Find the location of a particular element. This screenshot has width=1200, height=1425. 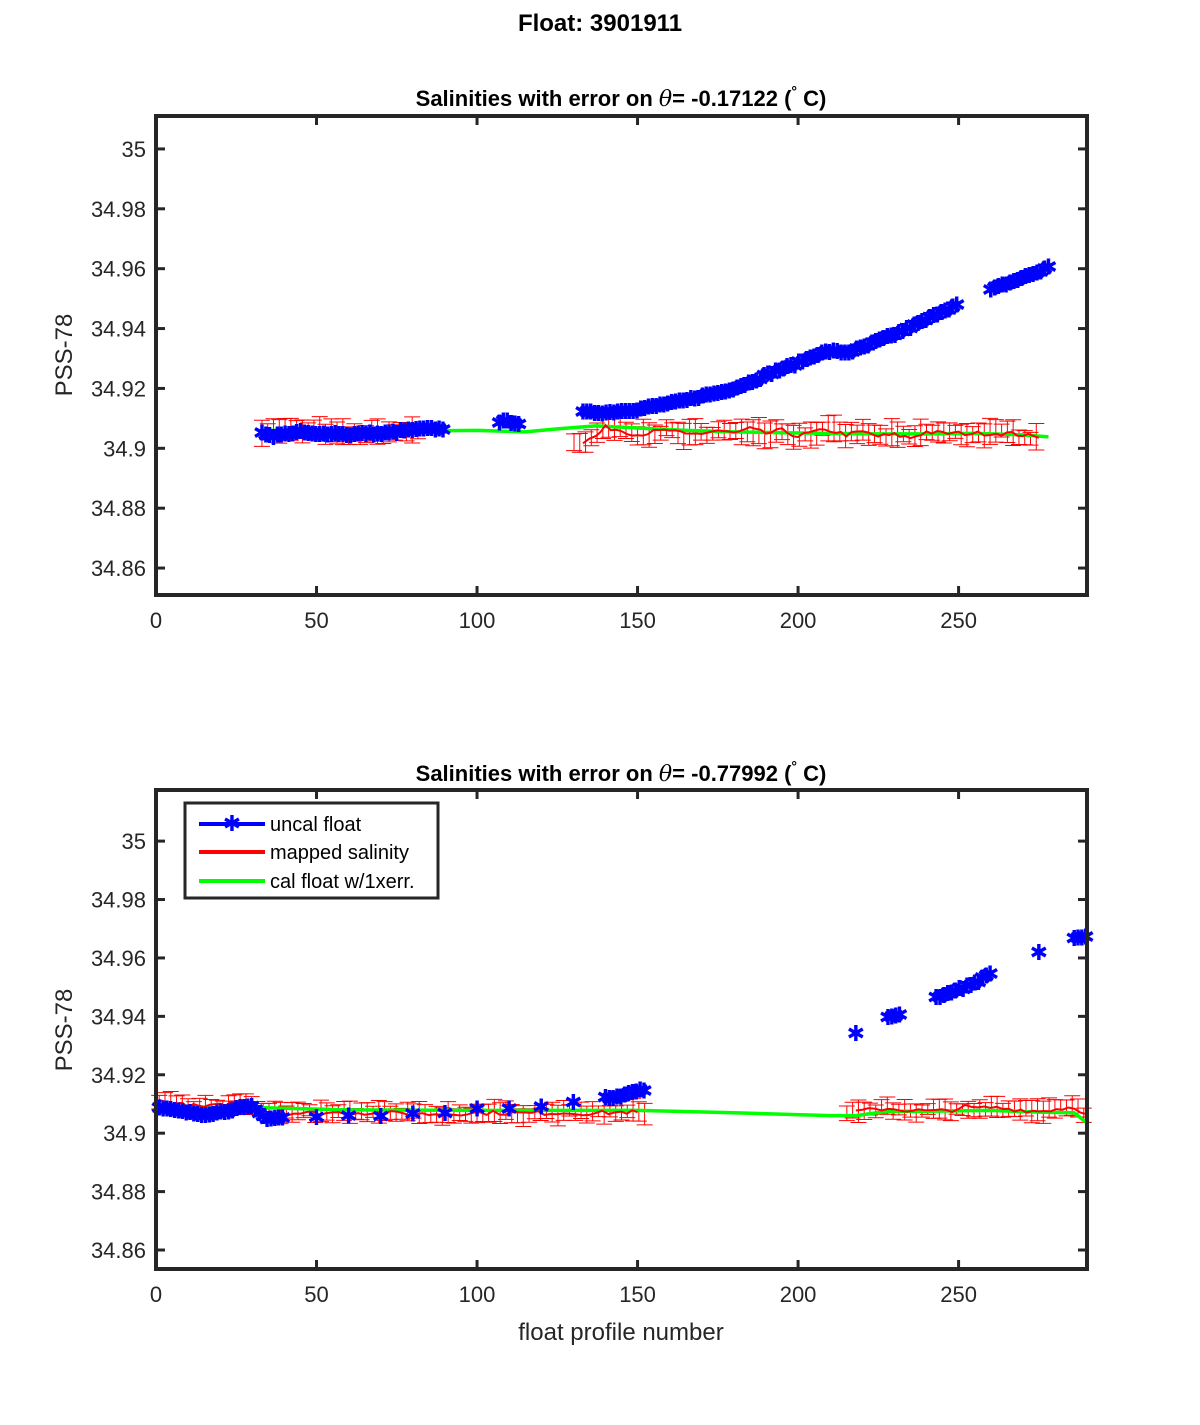

top-x-tick-label: 250 is located at coordinates (958, 620).